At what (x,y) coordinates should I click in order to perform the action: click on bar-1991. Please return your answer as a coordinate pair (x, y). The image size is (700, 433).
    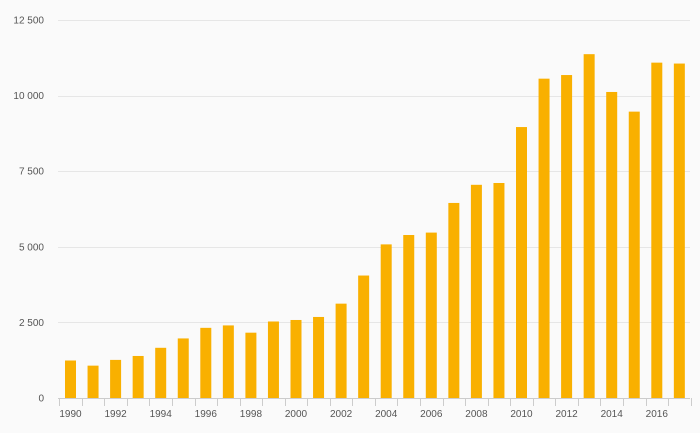
    Looking at the image, I should click on (93, 381).